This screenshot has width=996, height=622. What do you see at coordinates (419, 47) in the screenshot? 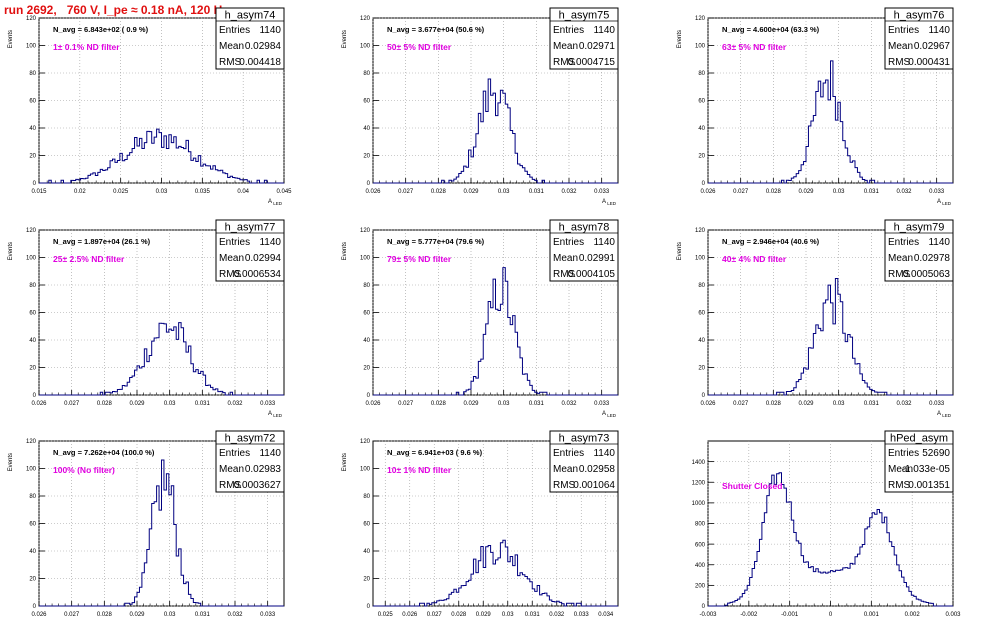
I see `filter-annotation: 50± 5% ND filter` at bounding box center [419, 47].